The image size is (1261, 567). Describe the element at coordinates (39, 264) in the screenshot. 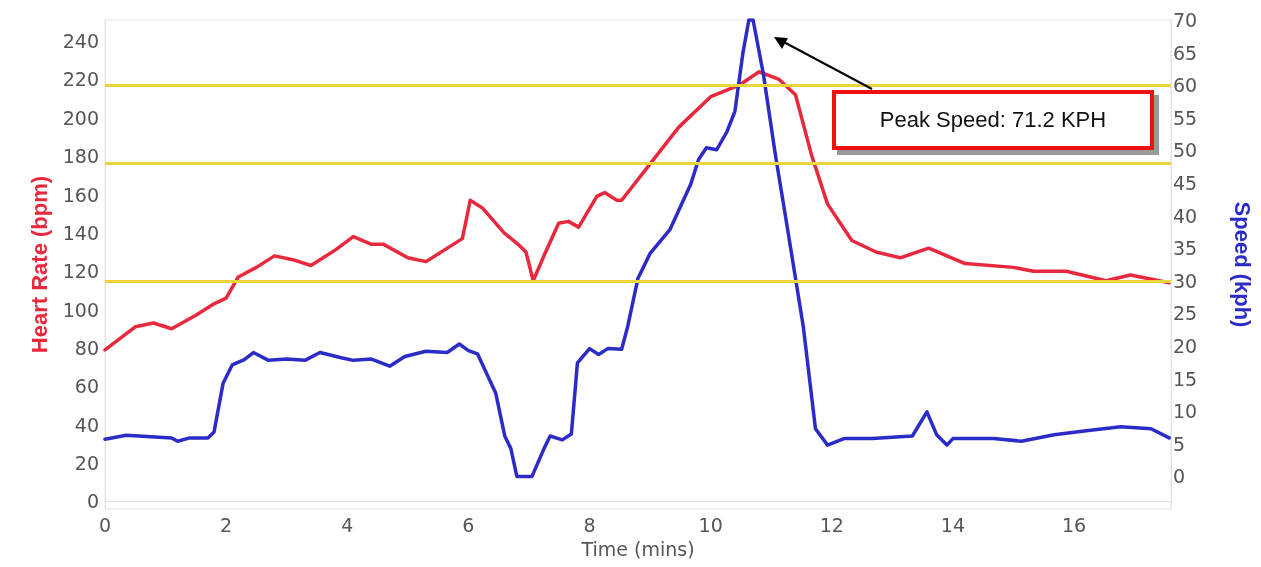

I see `y-axis-title: Heart Rate (bpm)` at that location.